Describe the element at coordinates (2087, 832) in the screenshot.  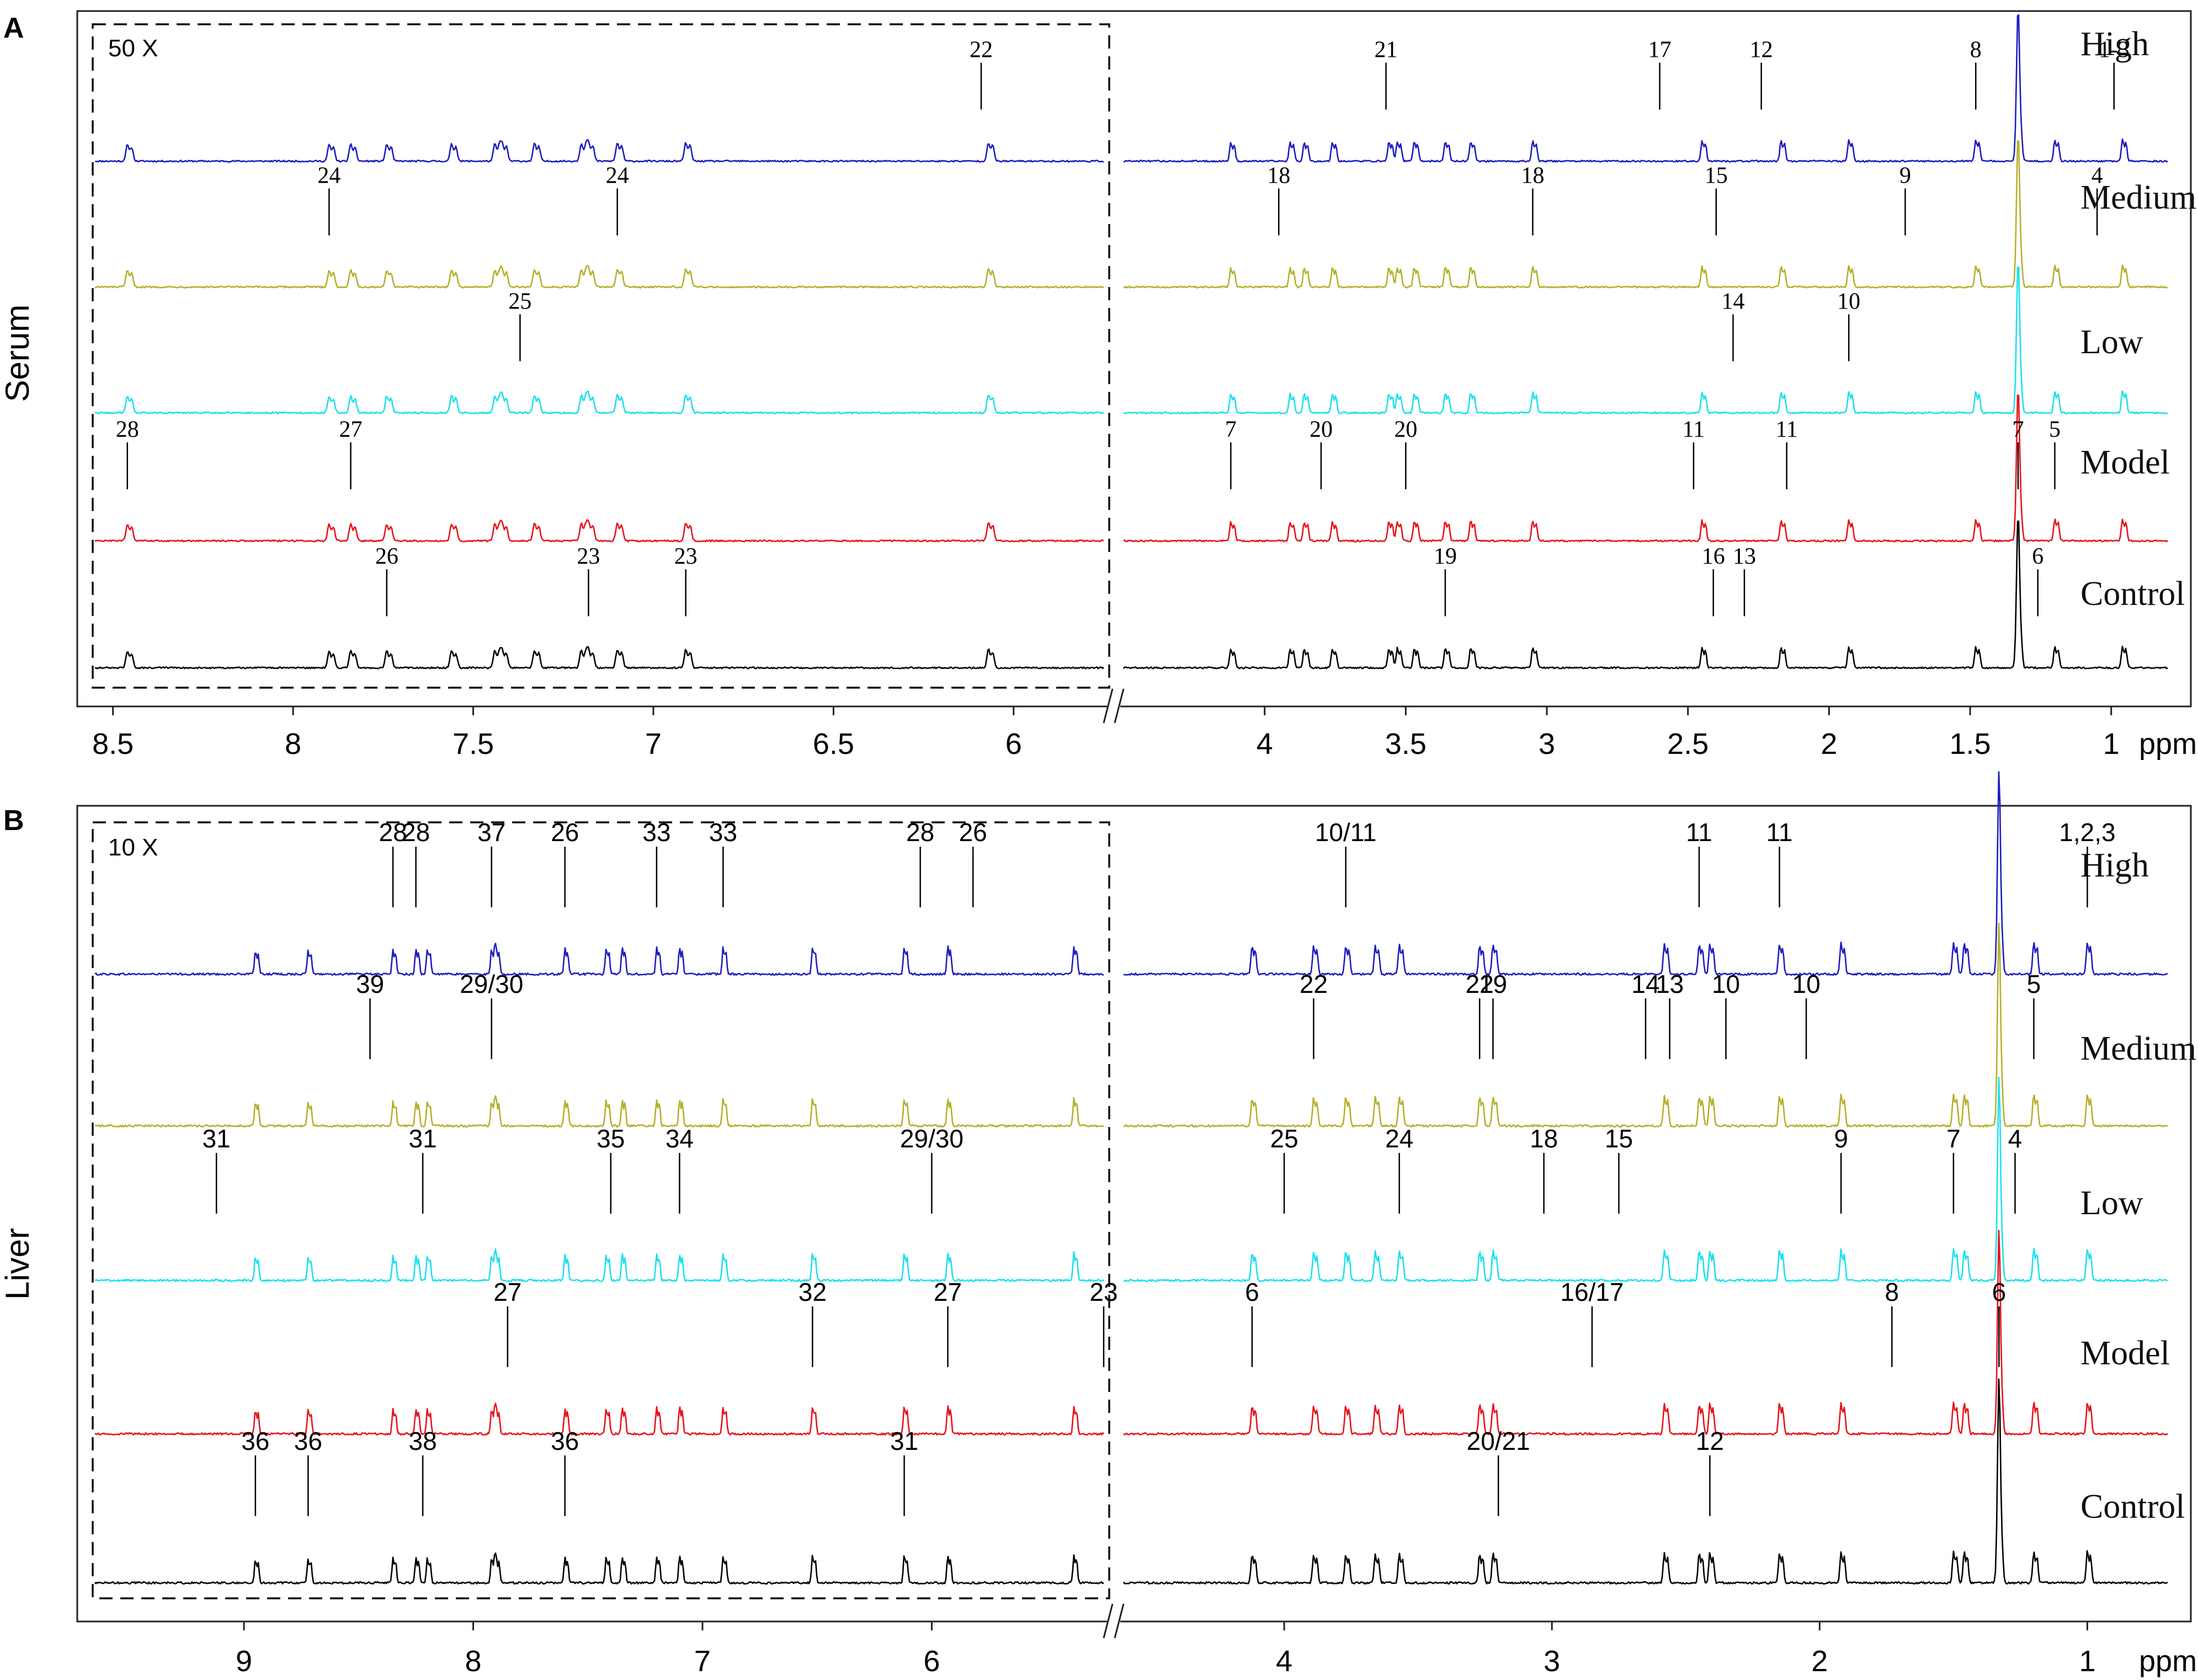
I see `annotation-label: 1,2,3` at that location.